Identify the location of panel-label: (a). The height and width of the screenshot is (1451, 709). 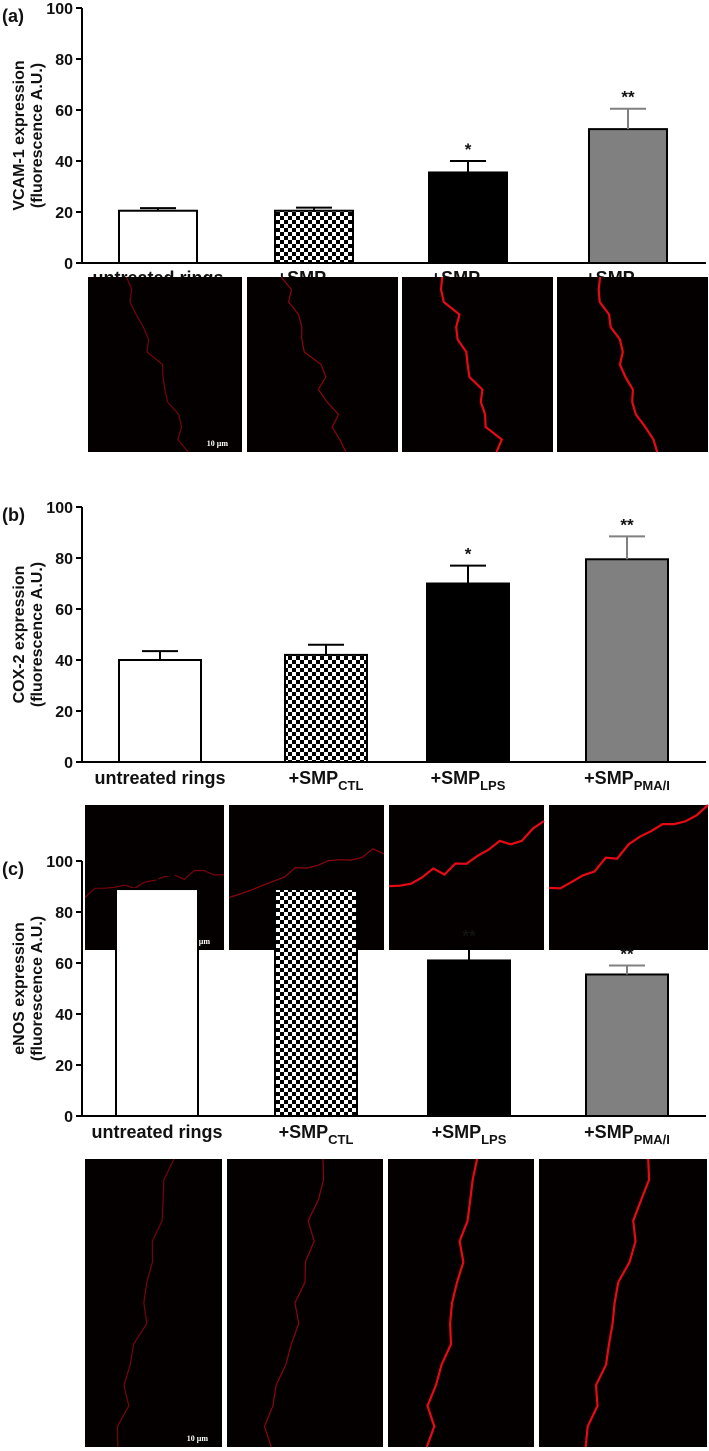
(13, 16).